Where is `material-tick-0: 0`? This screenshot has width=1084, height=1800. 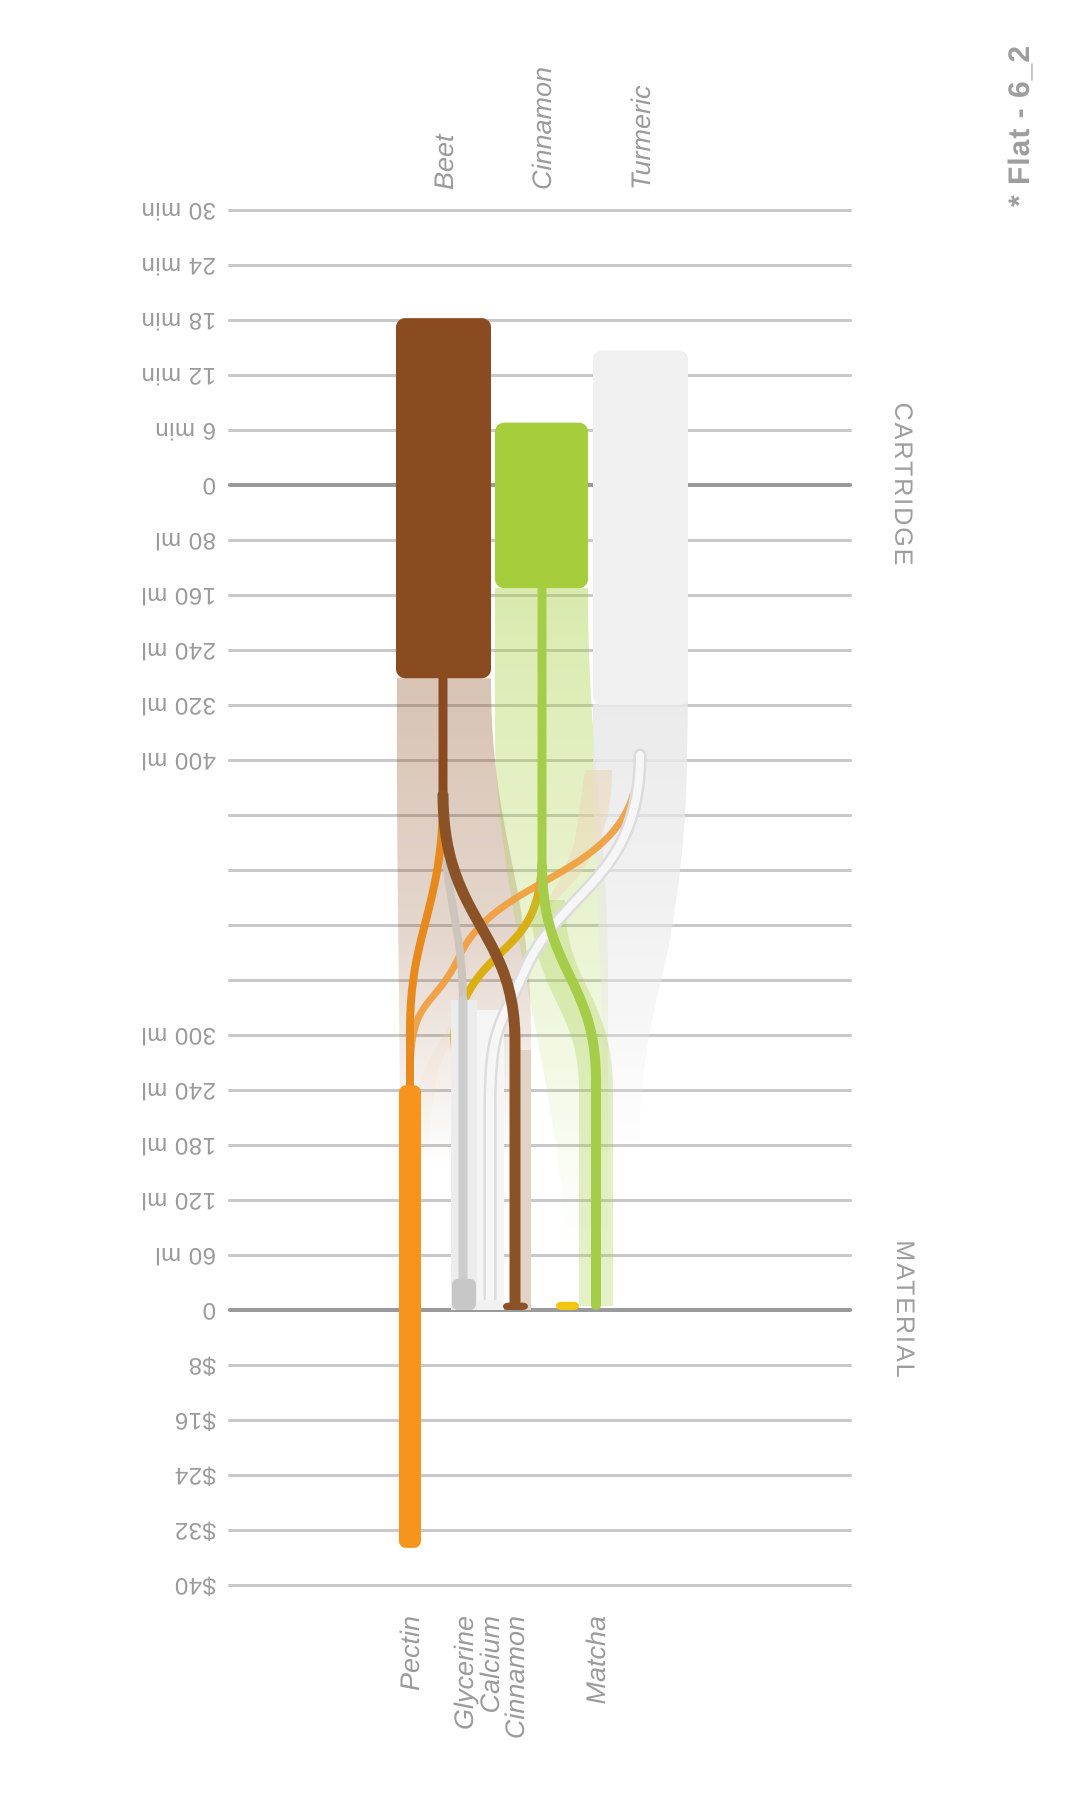 material-tick-0: 0 is located at coordinates (209, 1310).